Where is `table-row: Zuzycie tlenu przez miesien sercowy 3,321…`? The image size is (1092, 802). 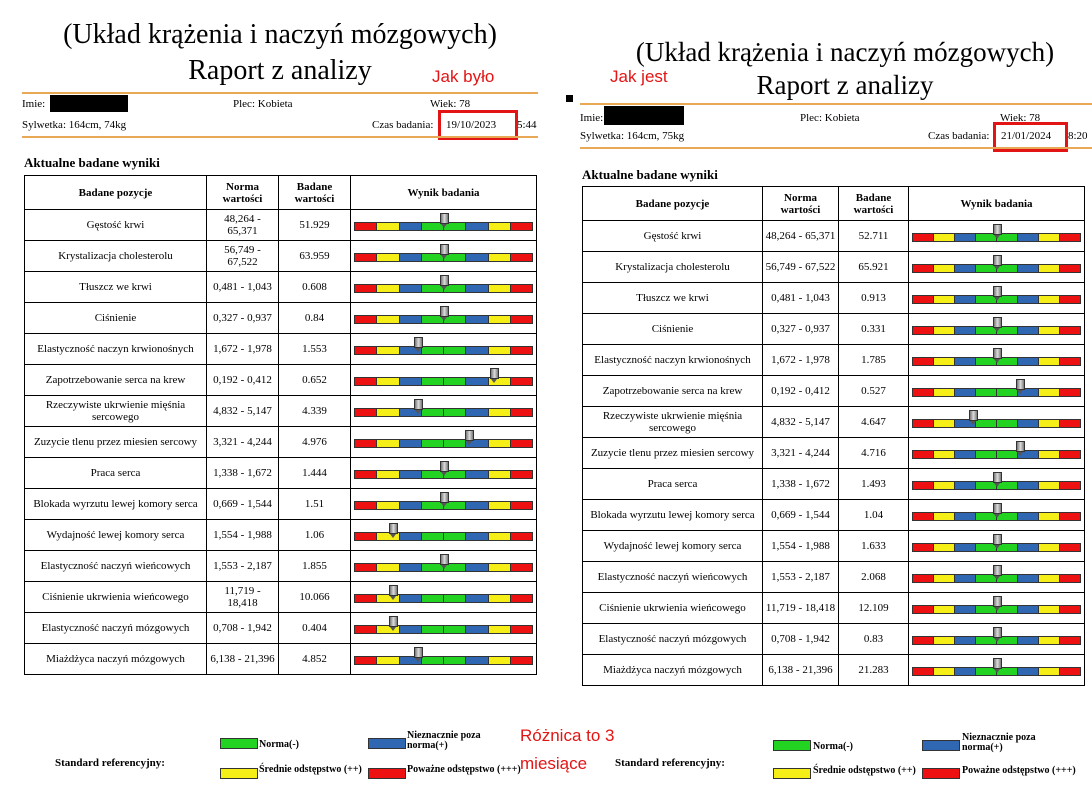
table-row: Zuzycie tlenu przez miesien sercowy 3,321… is located at coordinates (833, 453).